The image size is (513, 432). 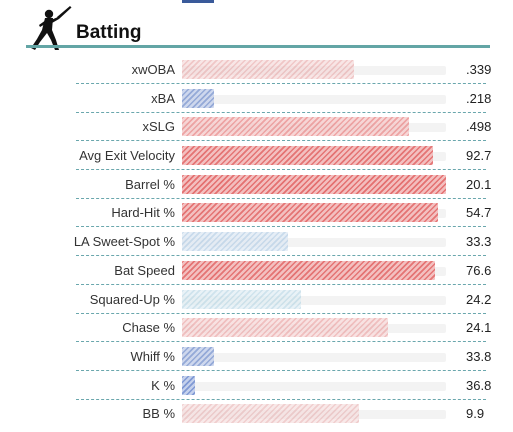 I want to click on metric-label: Hard-Hit %, so click(x=143, y=213).